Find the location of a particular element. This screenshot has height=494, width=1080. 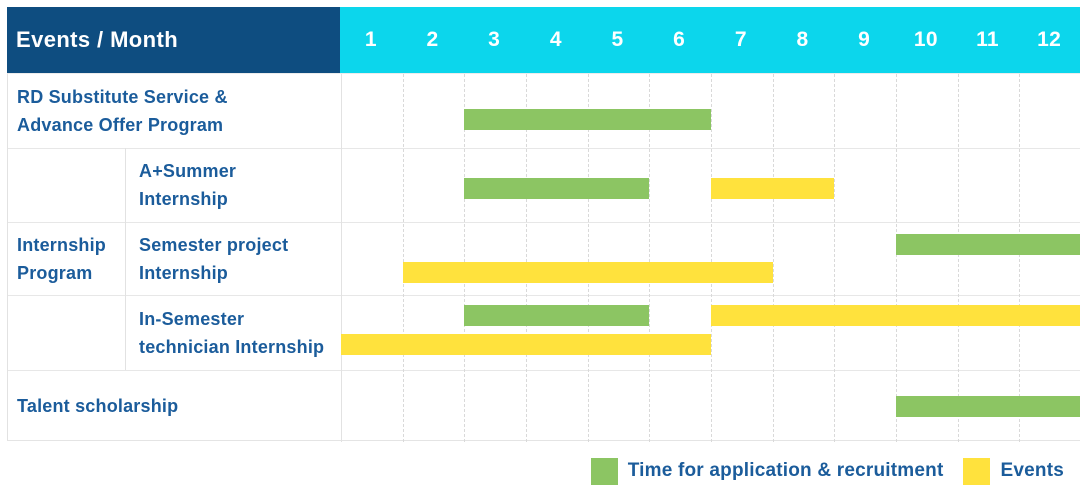

label-line: technician Internship is located at coordinates (232, 346).